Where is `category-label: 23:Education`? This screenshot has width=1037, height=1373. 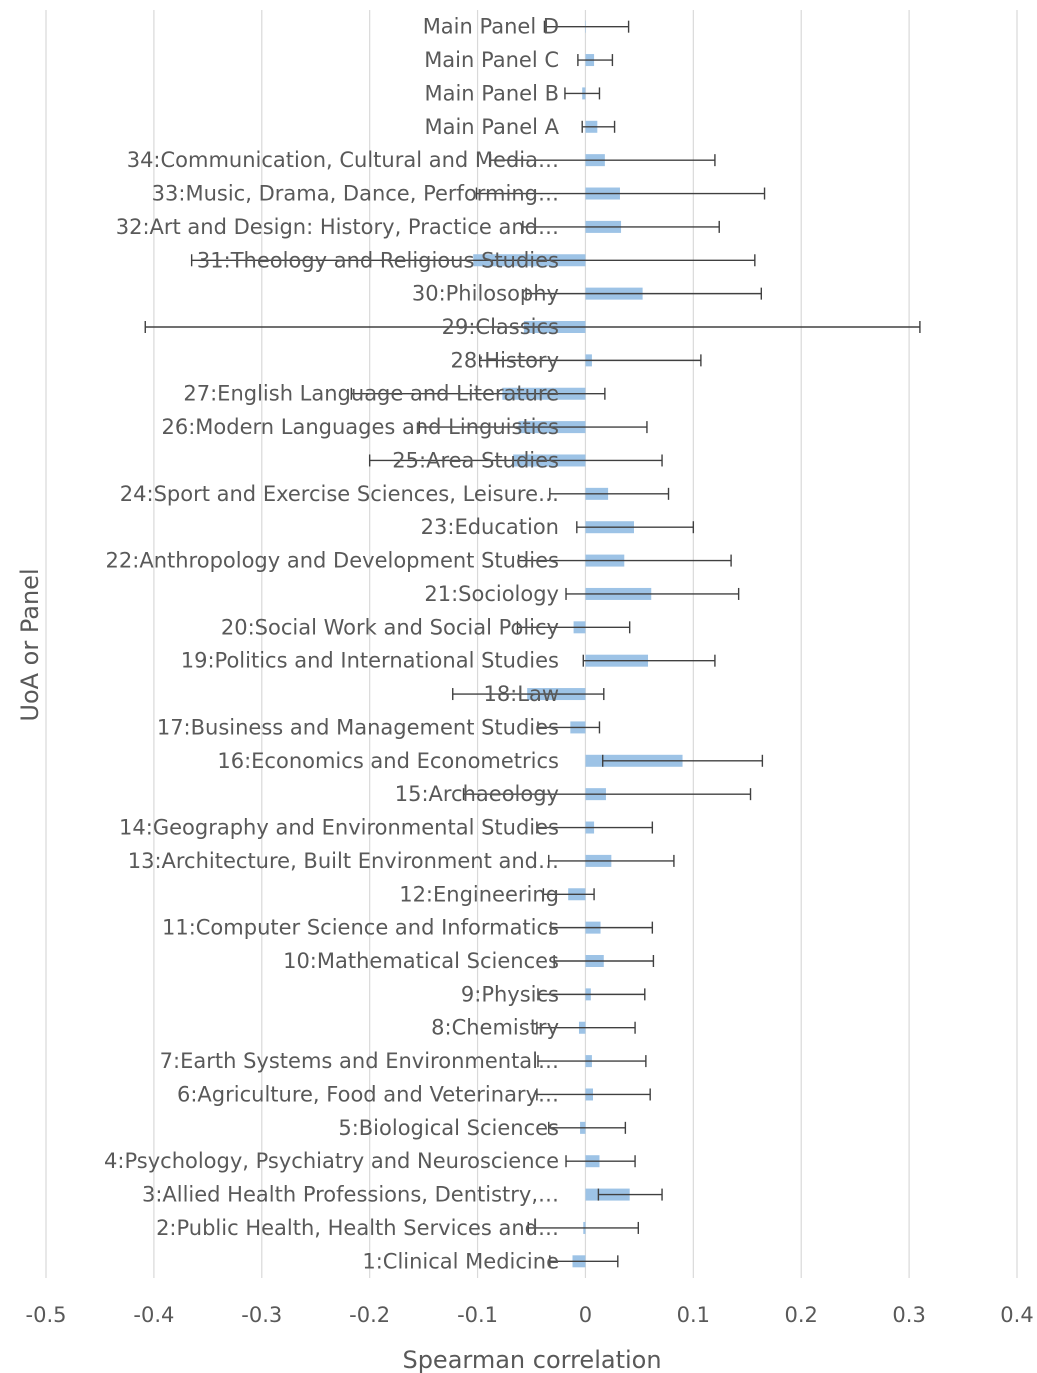
category-label: 23:Education is located at coordinates (490, 527).